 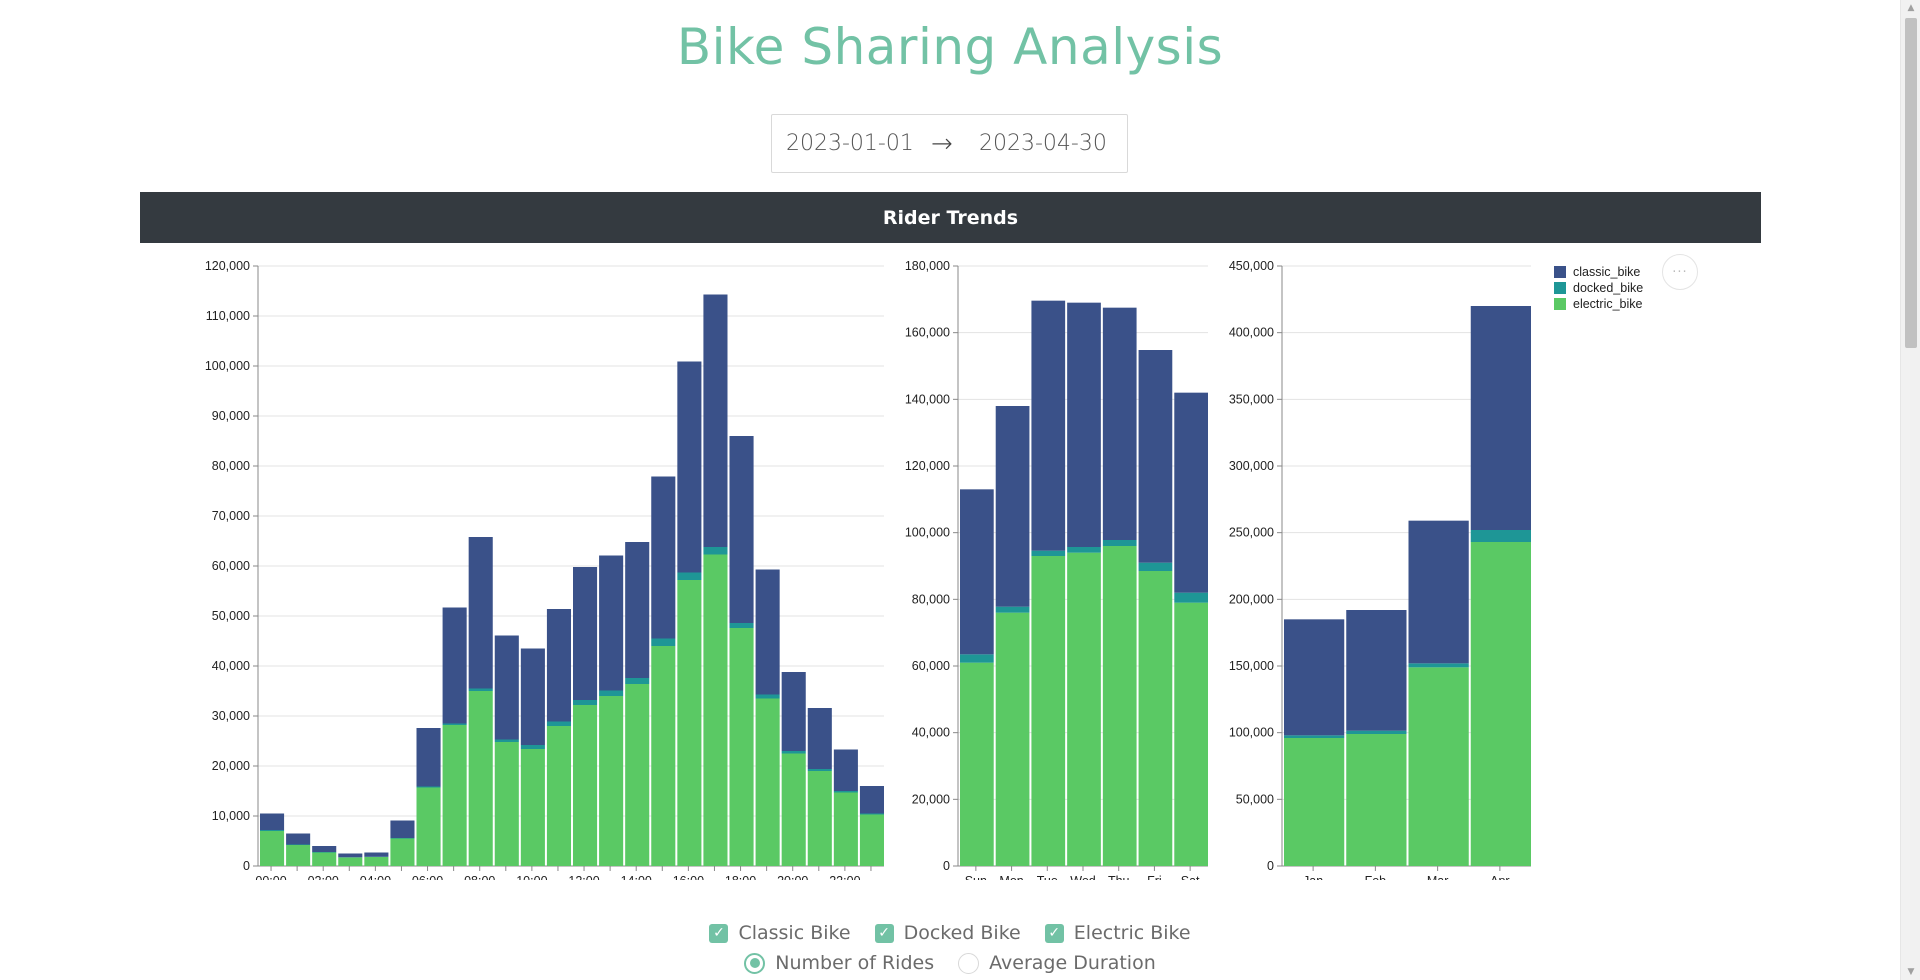 What do you see at coordinates (931, 666) in the screenshot?
I see `y-tick-label: 60,000` at bounding box center [931, 666].